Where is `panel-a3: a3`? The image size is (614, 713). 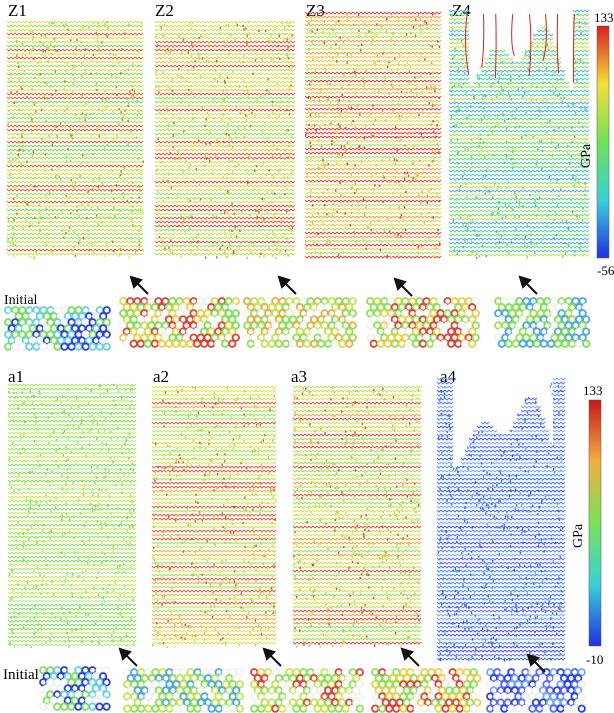 panel-a3: a3 is located at coordinates (356, 507).